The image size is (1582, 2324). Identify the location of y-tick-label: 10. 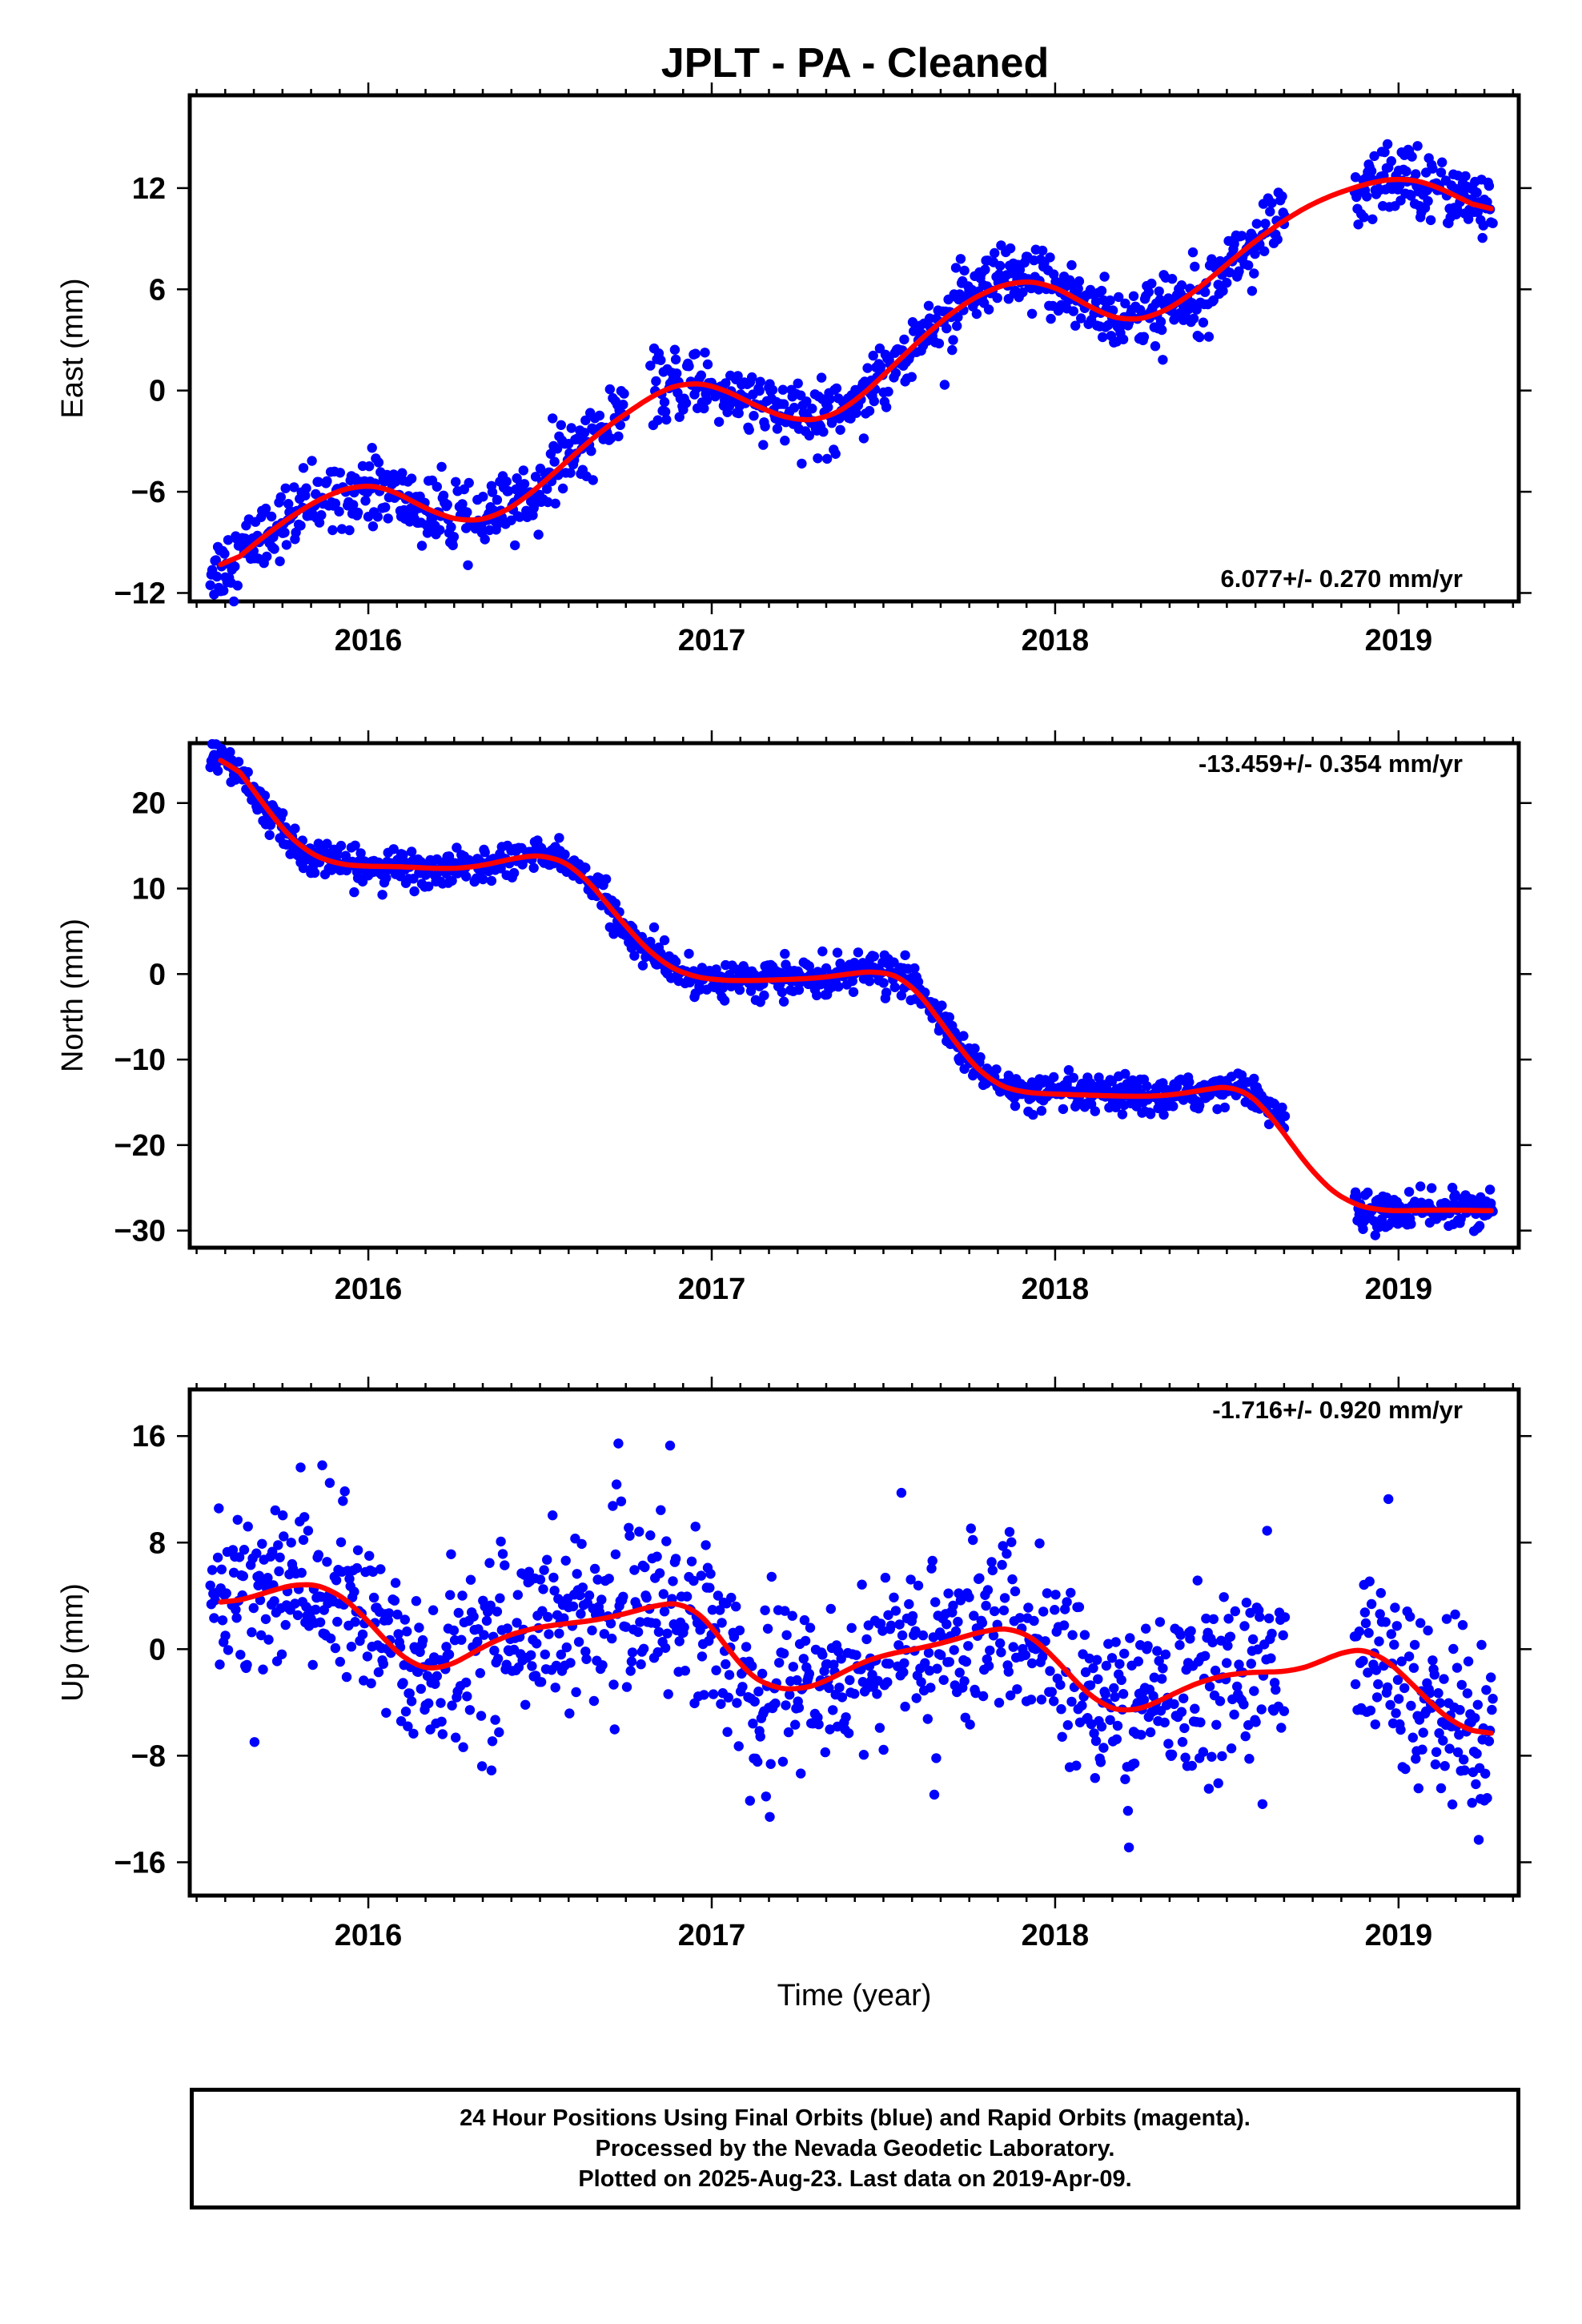
(149, 890).